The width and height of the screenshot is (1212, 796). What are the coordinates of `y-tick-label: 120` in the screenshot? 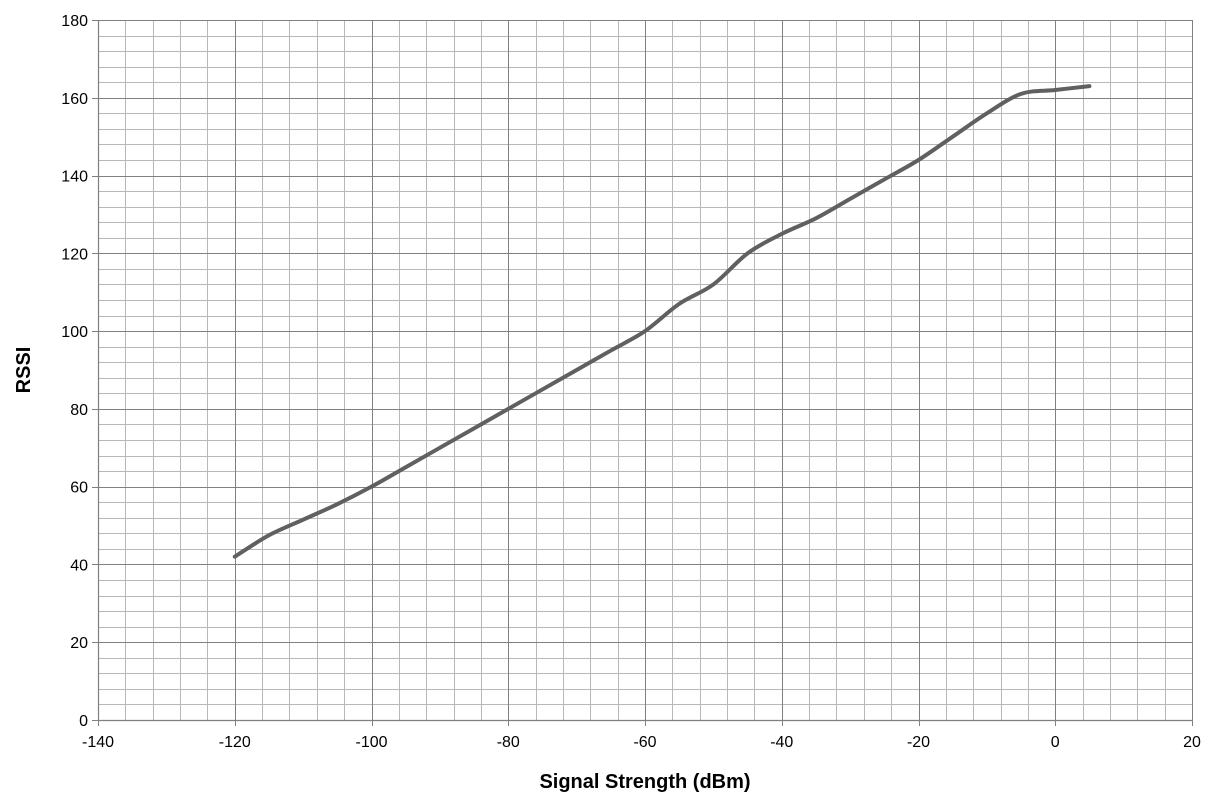 It's located at (74, 254).